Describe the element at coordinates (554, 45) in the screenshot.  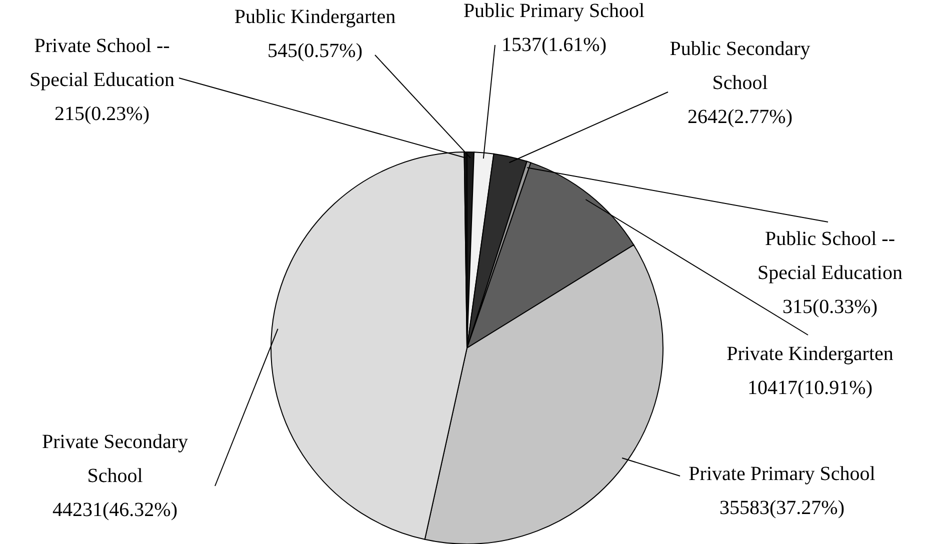
I see `data-label: 1537(1.61%)` at that location.